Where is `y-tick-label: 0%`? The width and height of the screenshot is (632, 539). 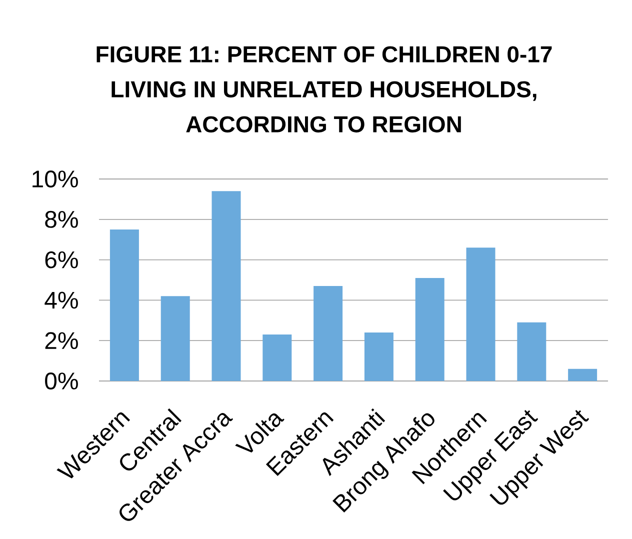
y-tick-label: 0% is located at coordinates (61, 381).